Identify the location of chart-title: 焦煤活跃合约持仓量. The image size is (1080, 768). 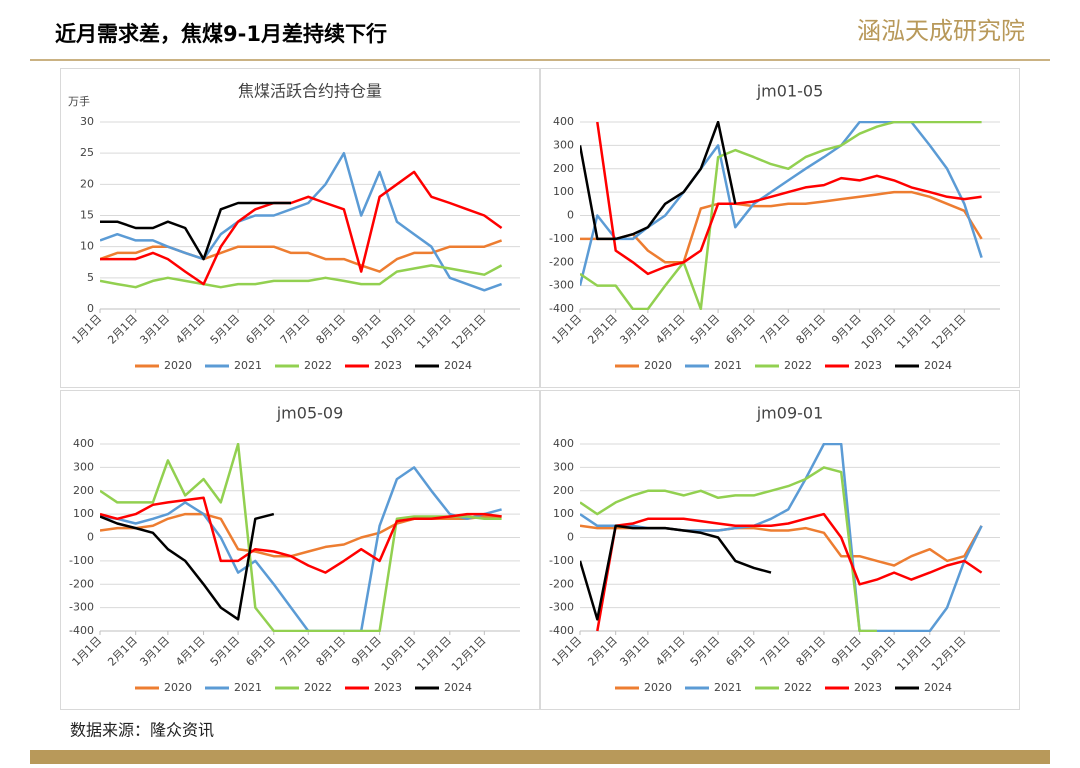
(310, 91).